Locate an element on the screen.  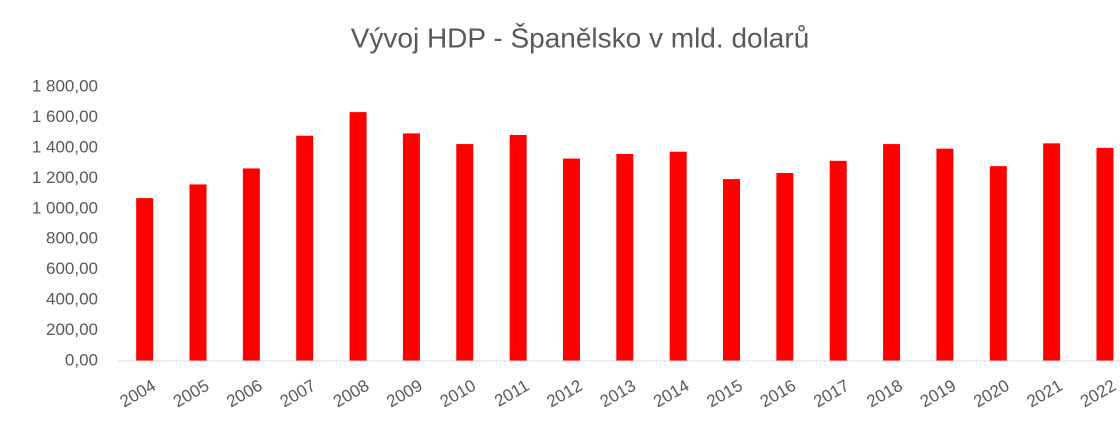
x-tick-label: 2015 is located at coordinates (725, 393).